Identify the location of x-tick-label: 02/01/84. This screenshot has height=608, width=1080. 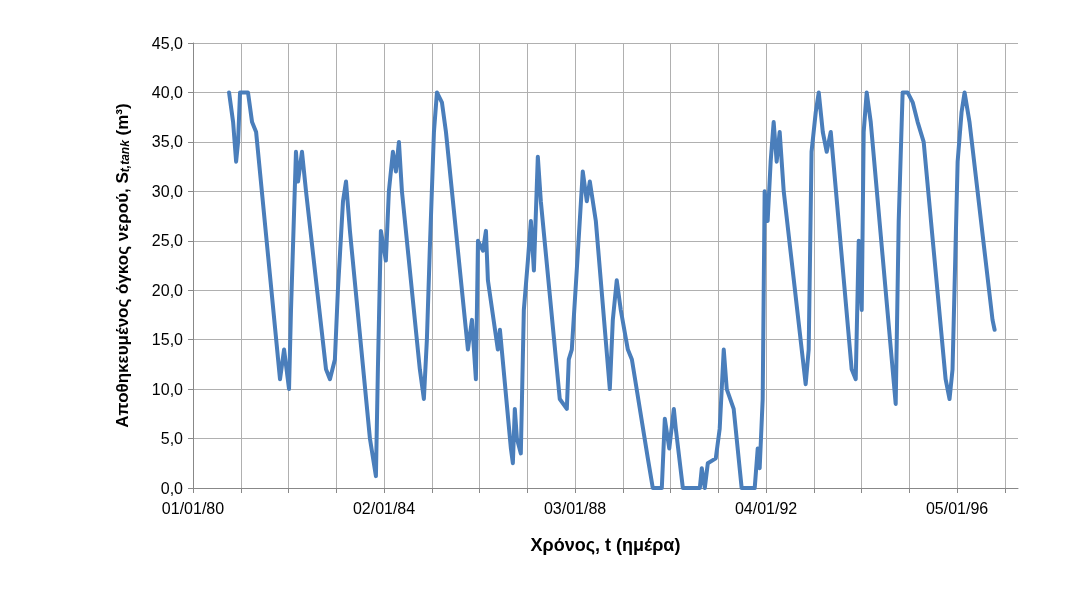
(384, 508).